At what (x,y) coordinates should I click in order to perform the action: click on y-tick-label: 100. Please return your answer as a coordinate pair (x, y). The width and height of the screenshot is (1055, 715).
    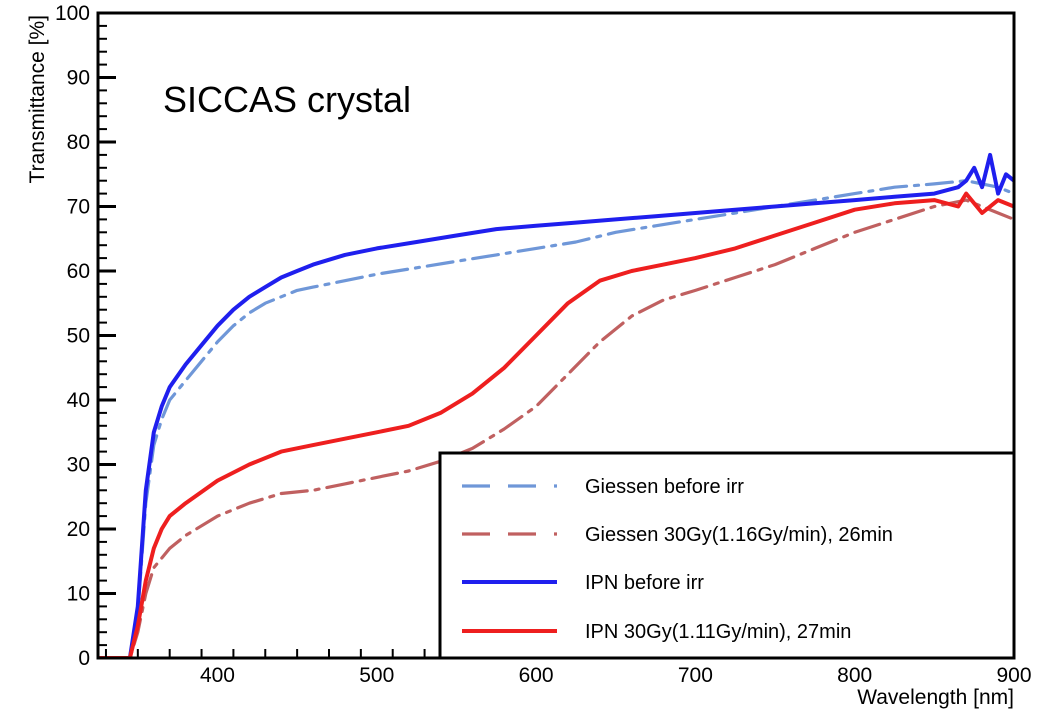
    Looking at the image, I should click on (72, 13).